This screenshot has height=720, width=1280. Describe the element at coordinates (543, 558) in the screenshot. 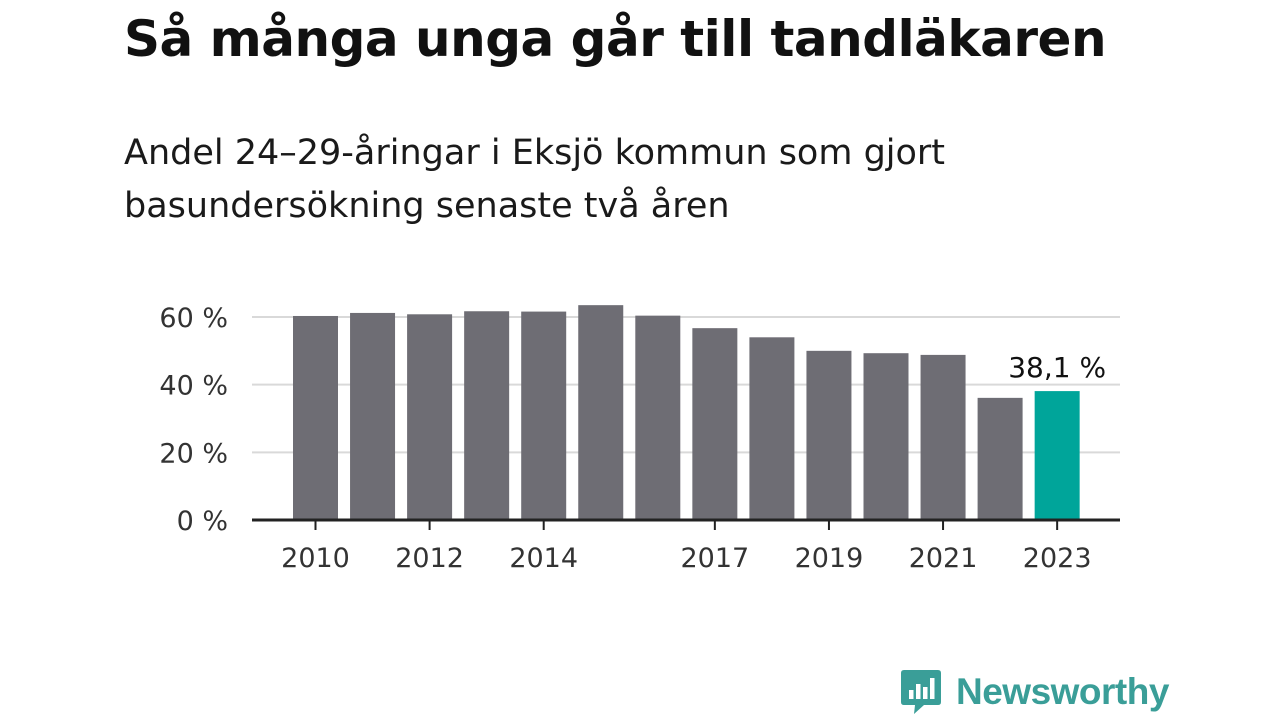

I see `x-tick-label: 2014` at that location.